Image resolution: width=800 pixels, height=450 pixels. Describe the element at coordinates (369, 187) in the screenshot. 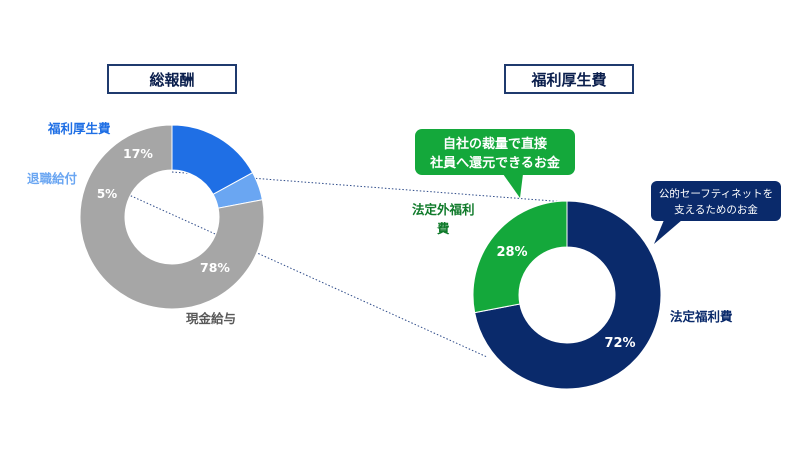

I see `connector-line-top` at that location.